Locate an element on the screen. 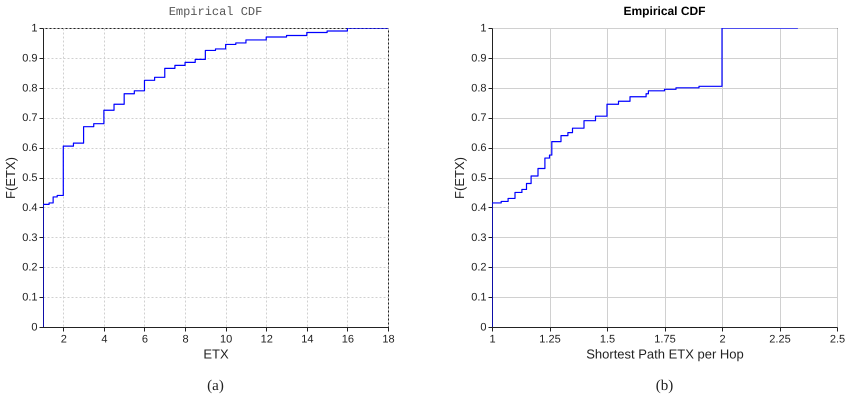 This screenshot has height=405, width=858. x-tick-label: 14 is located at coordinates (307, 340).